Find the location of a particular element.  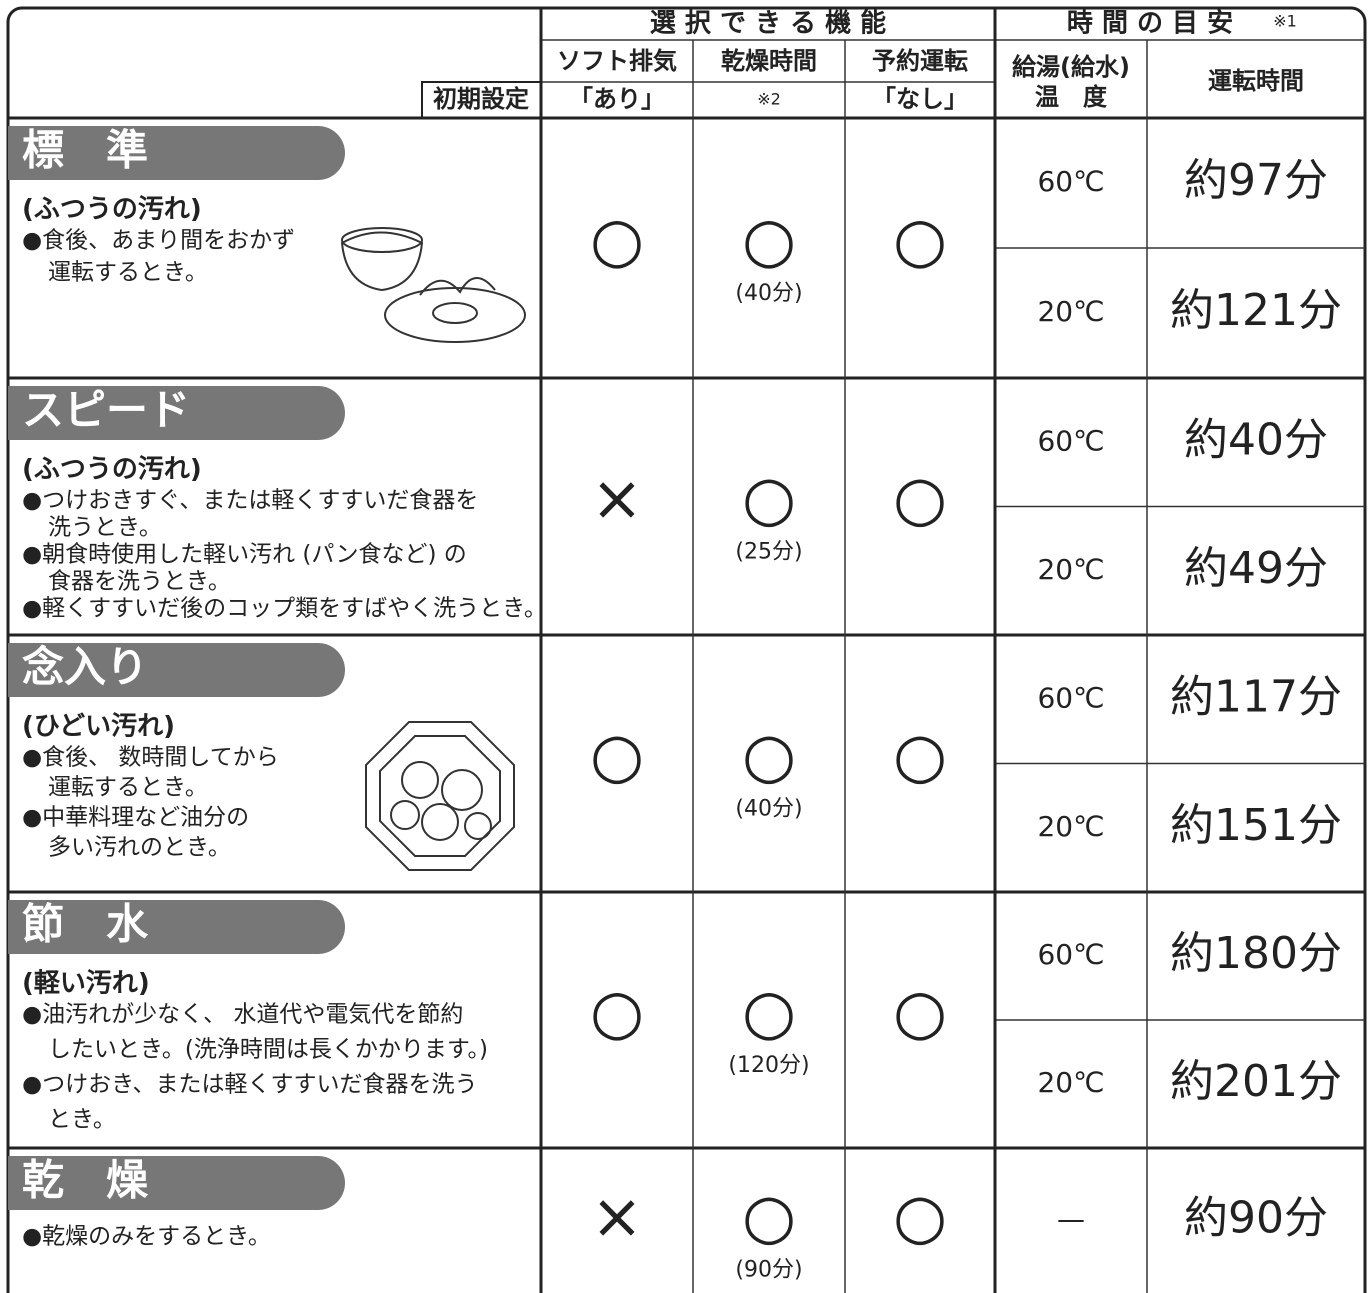

mode-description: 食器を洗うとき。 is located at coordinates (139, 582).